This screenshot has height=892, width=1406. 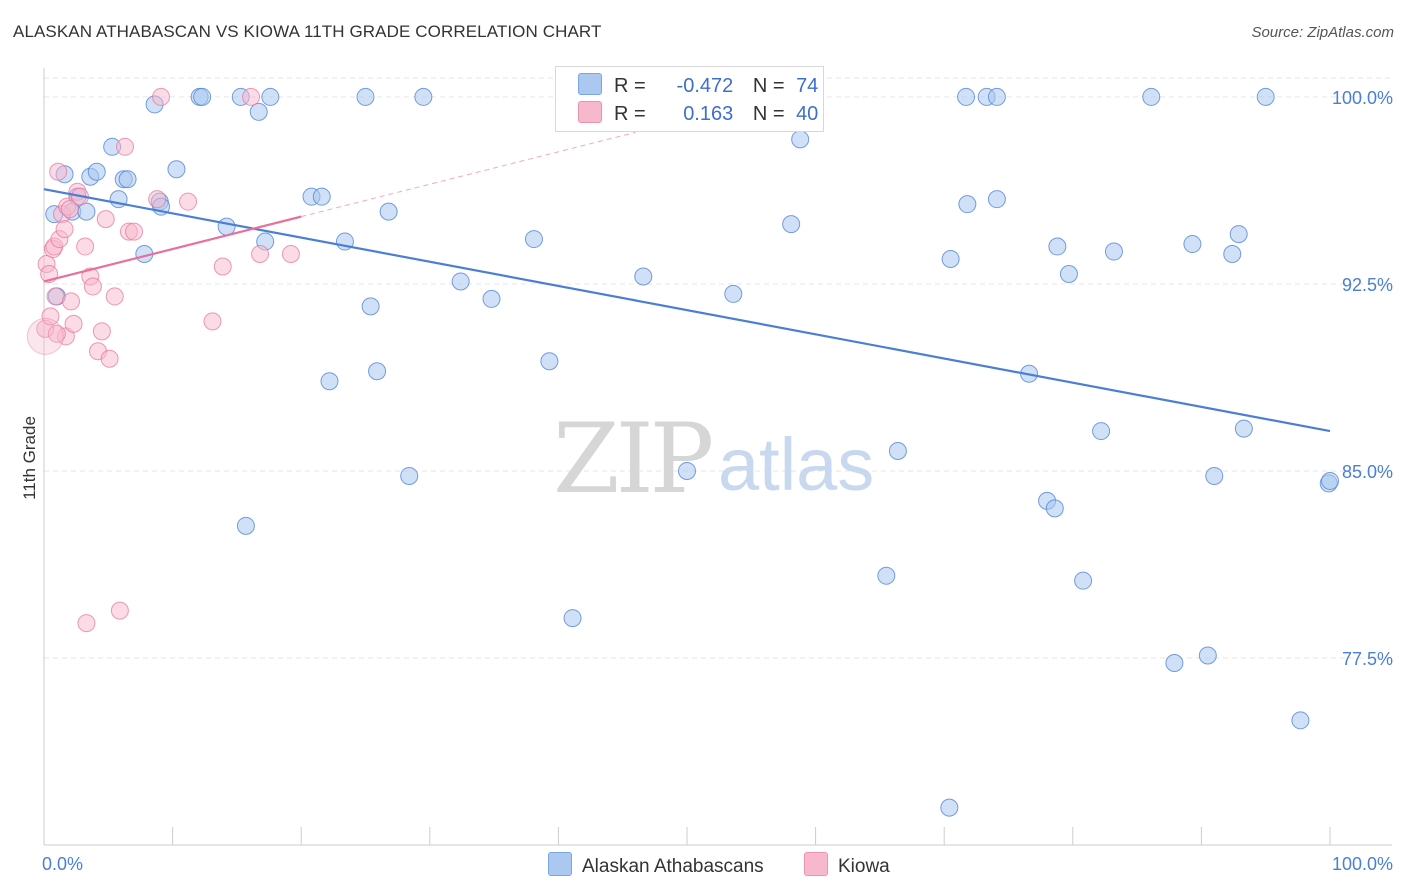 What do you see at coordinates (1322, 32) in the screenshot?
I see `source-label: Source: ZipAtlas.com` at bounding box center [1322, 32].